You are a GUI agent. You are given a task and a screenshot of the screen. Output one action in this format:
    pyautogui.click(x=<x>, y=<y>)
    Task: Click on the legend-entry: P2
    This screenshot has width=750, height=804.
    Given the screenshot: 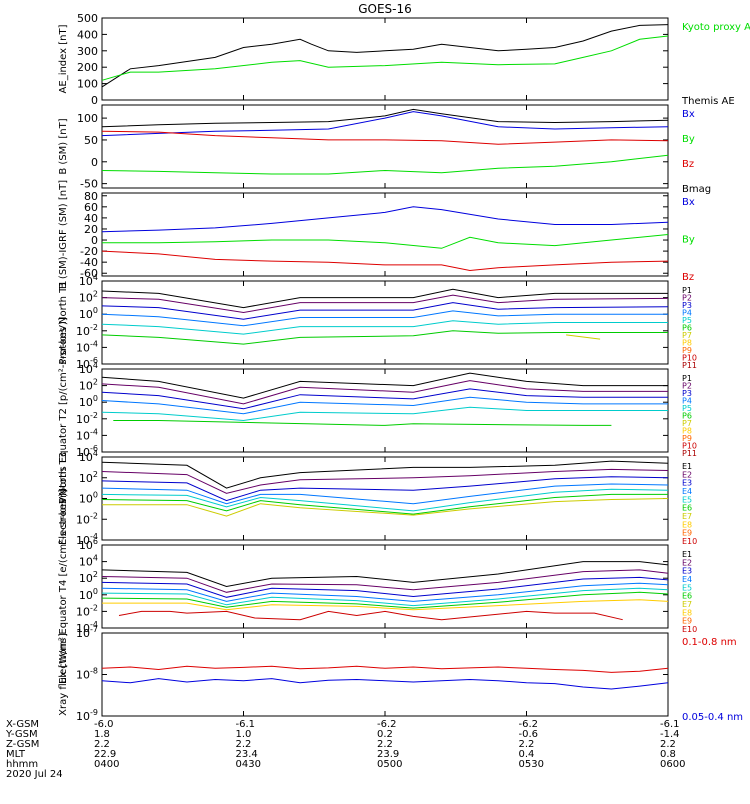 What is the action you would take?
    pyautogui.click(x=687, y=386)
    